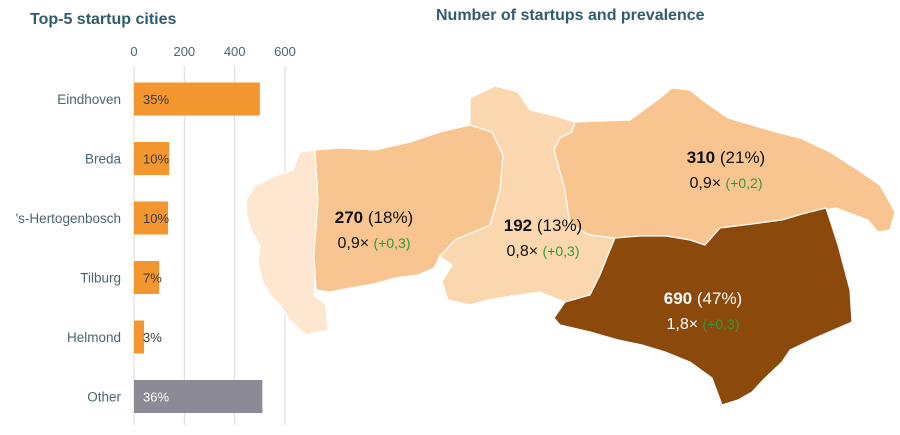 The image size is (900, 435). What do you see at coordinates (390, 217) in the screenshot?
I see `region-share: (18%)` at bounding box center [390, 217].